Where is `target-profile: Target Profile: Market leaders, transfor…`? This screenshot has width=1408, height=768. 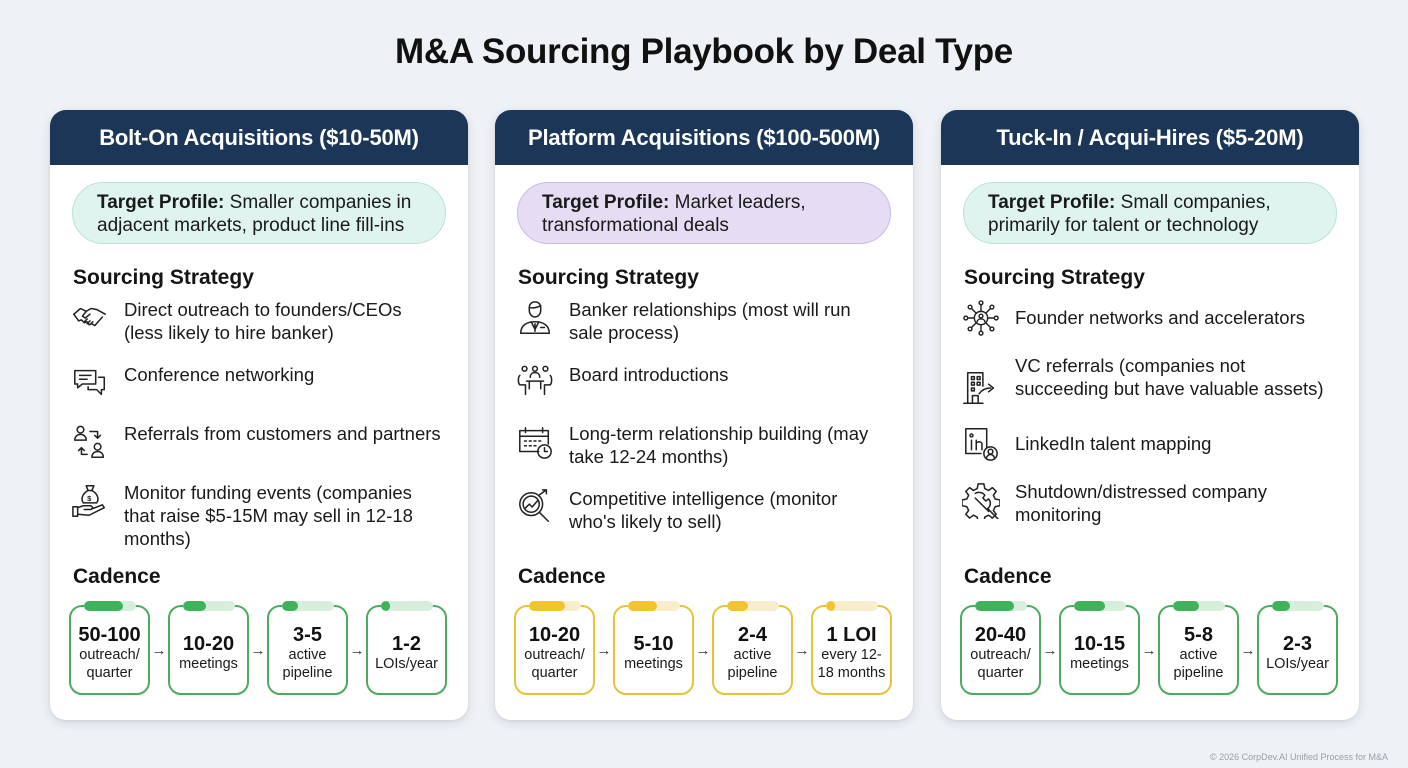
target-profile: Target Profile: Market leaders, transfor… is located at coordinates (704, 213).